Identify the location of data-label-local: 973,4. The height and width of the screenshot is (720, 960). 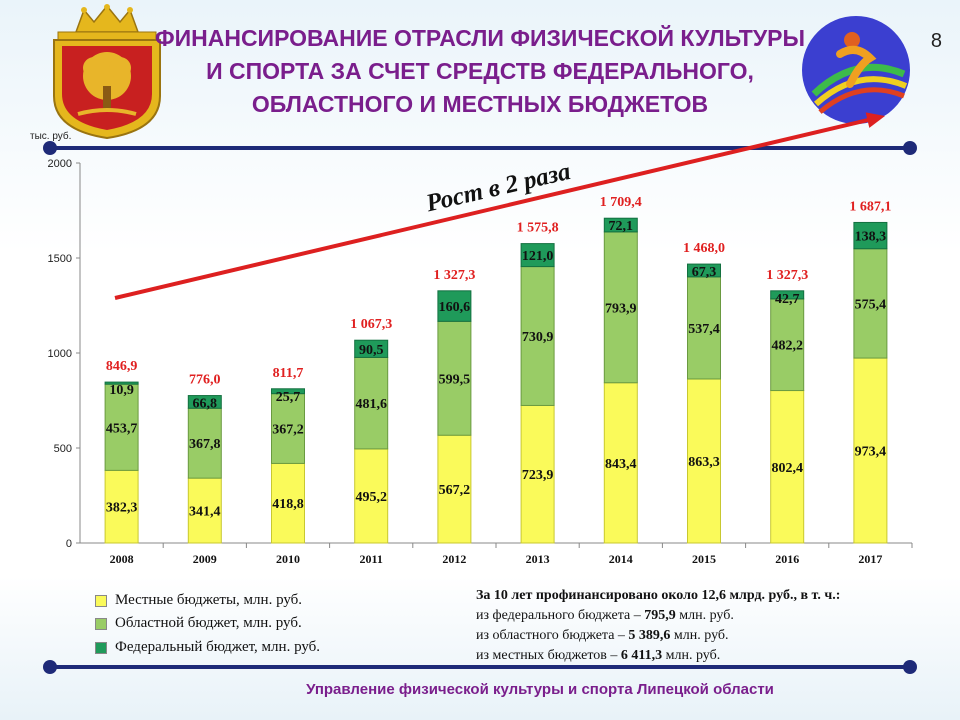
(871, 452).